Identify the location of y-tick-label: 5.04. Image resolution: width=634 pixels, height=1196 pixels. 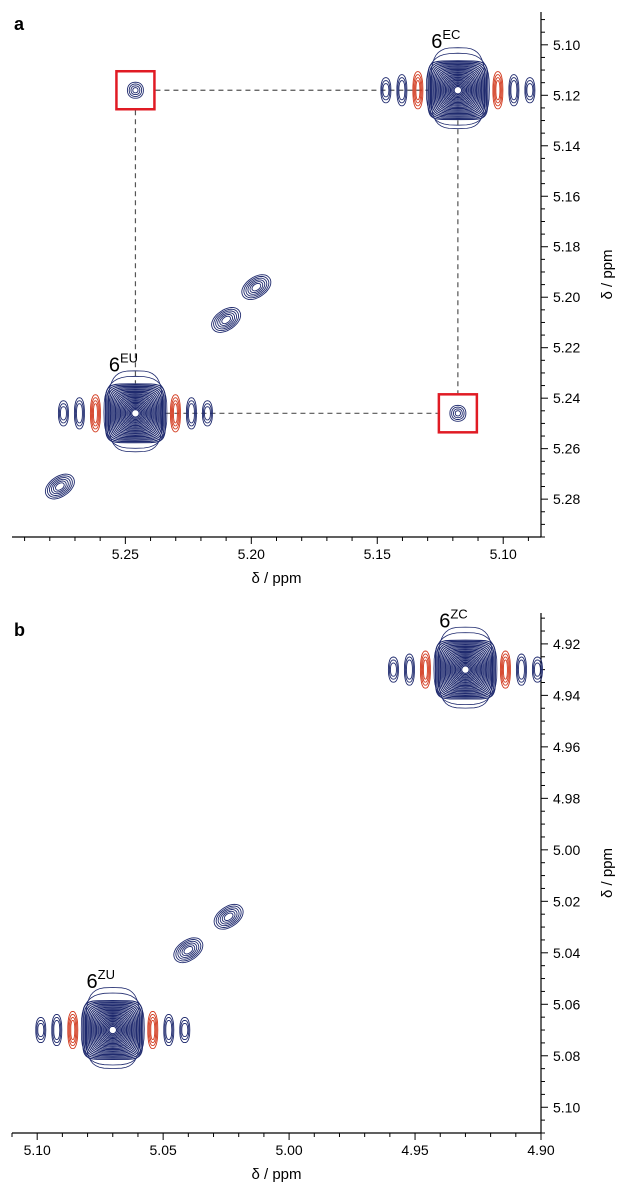
(566, 953).